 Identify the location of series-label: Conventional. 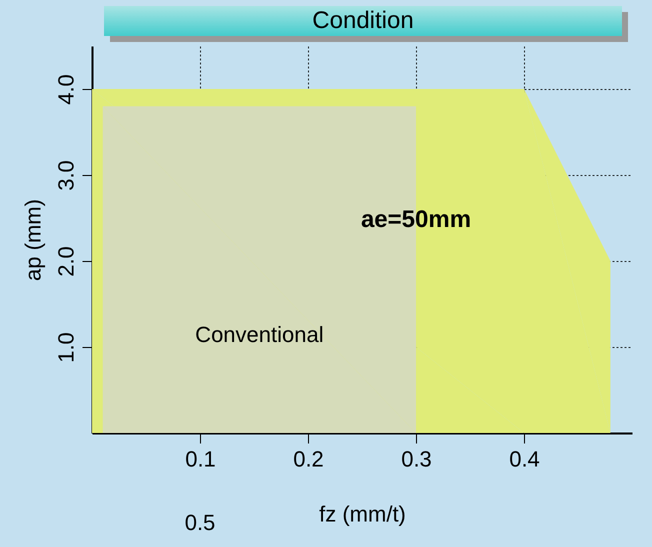
(259, 334).